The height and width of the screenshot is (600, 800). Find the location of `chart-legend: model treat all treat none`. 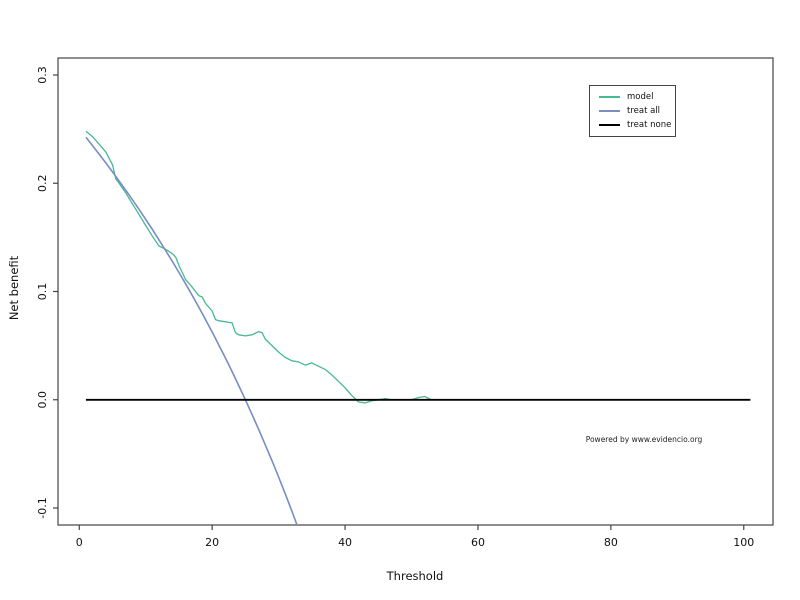

chart-legend: model treat all treat none is located at coordinates (632, 111).